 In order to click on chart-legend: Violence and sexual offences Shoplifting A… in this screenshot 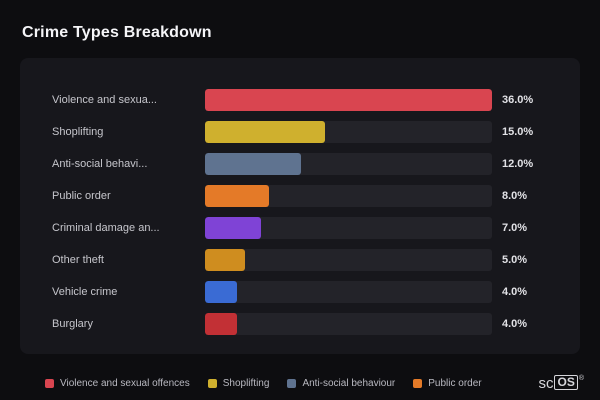, I will do `click(263, 383)`.